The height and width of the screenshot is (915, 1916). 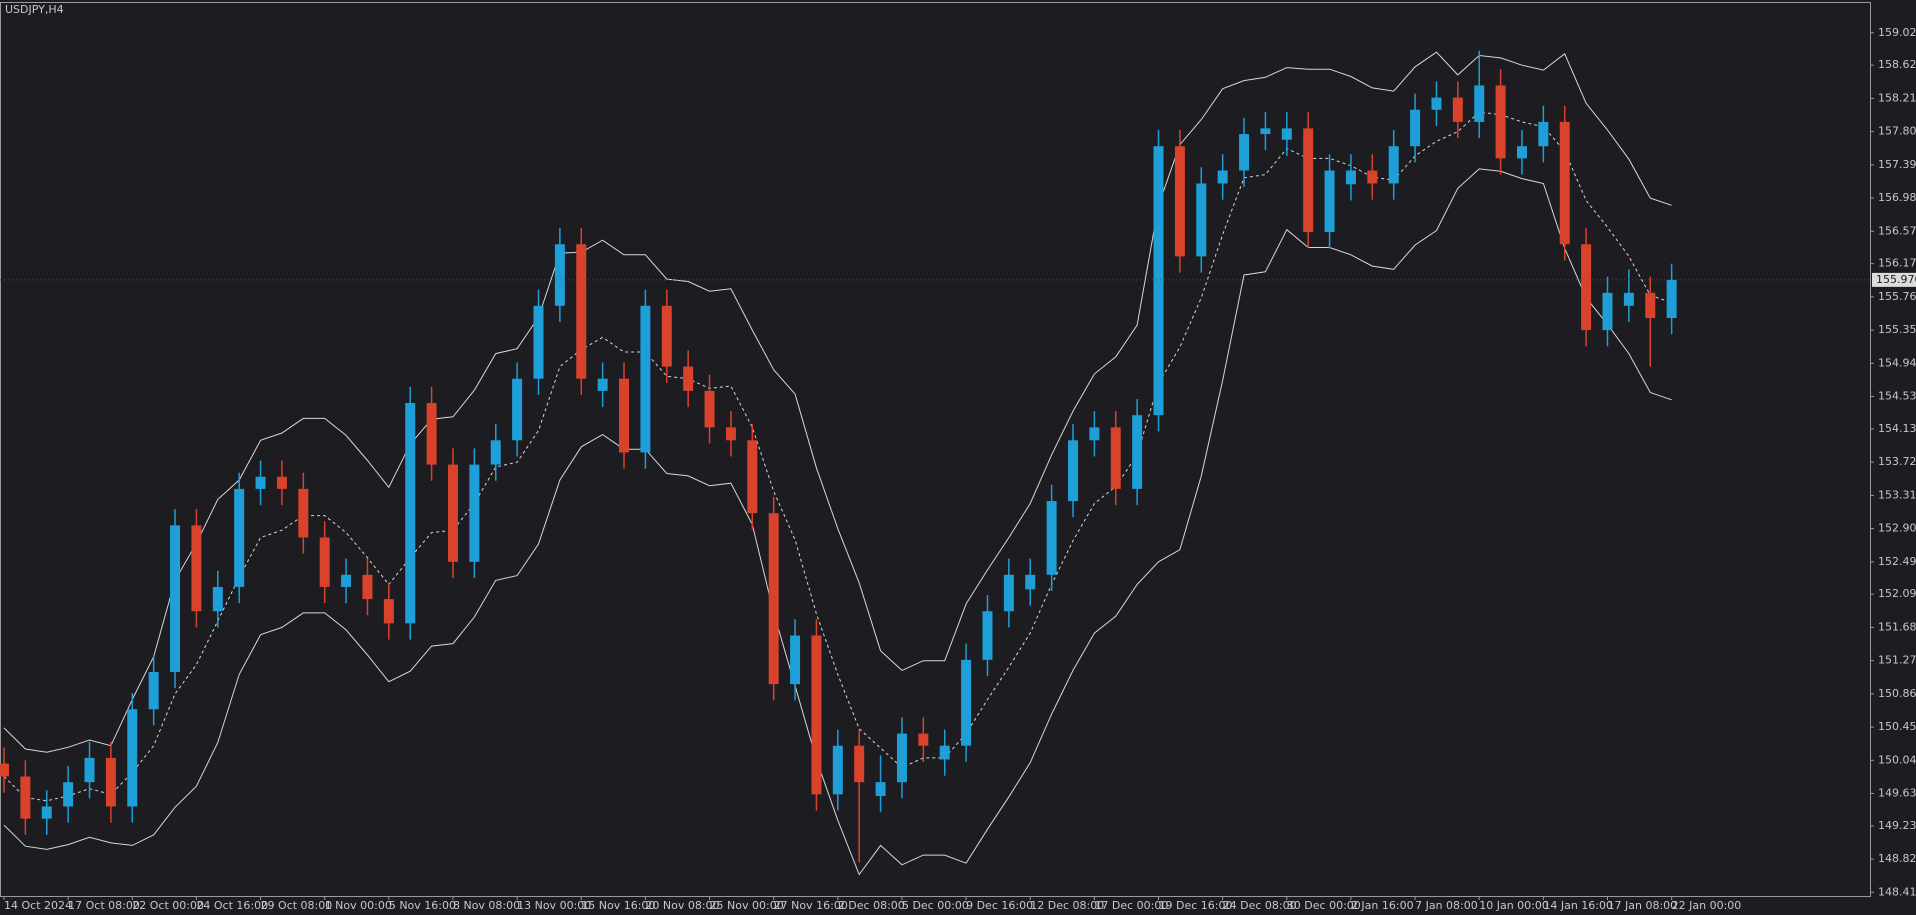 What do you see at coordinates (38, 905) in the screenshot?
I see `x-tick-label: 14 Oct 2024` at bounding box center [38, 905].